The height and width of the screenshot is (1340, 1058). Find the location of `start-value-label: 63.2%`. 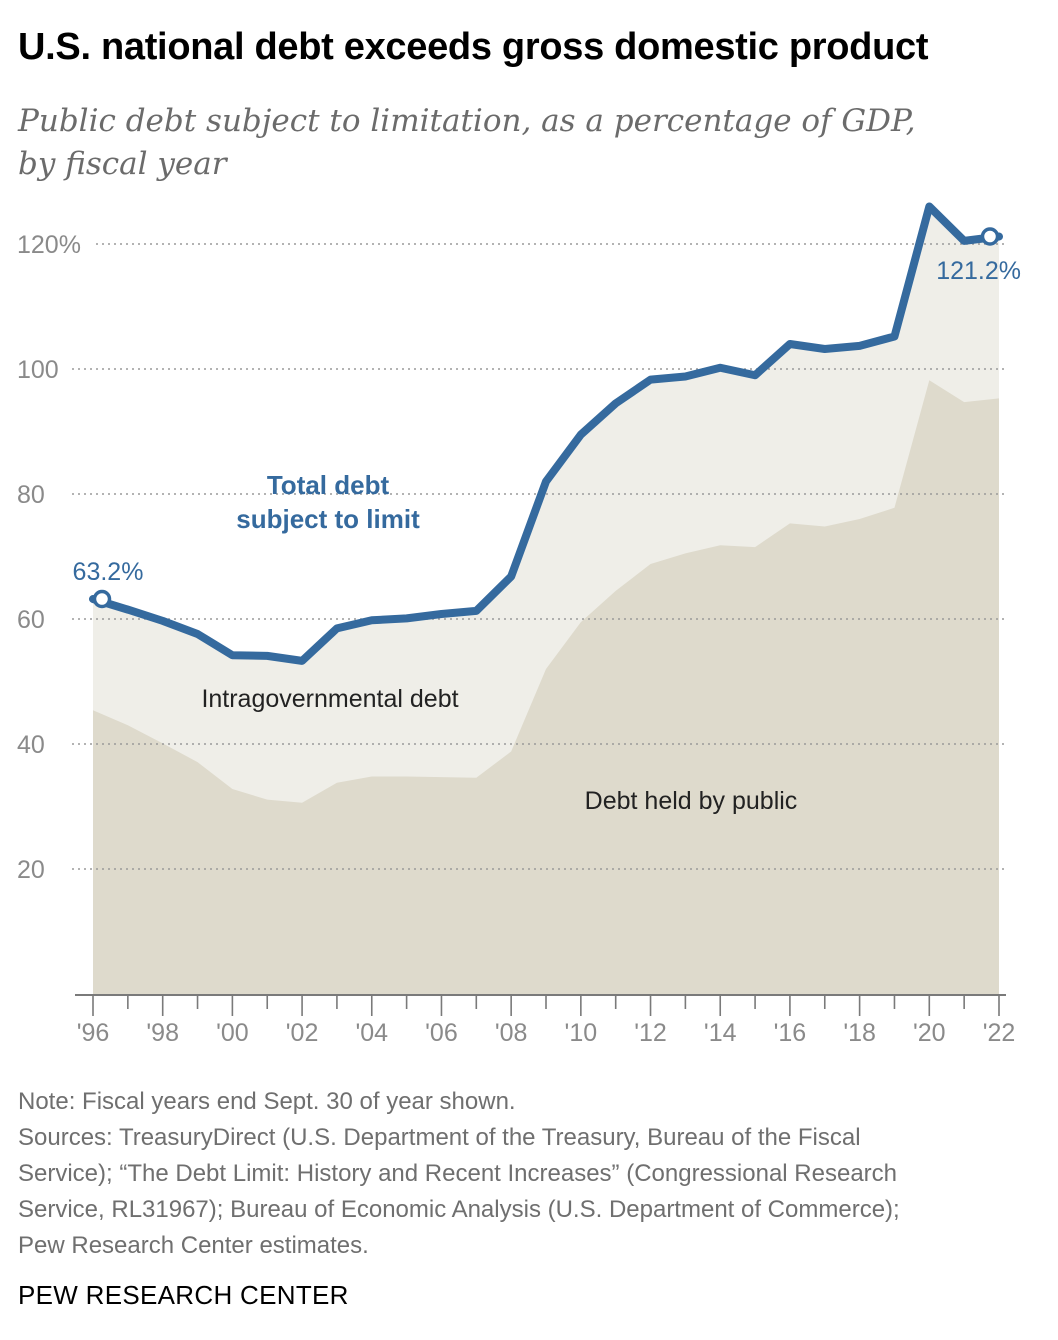

start-value-label: 63.2% is located at coordinates (108, 572).